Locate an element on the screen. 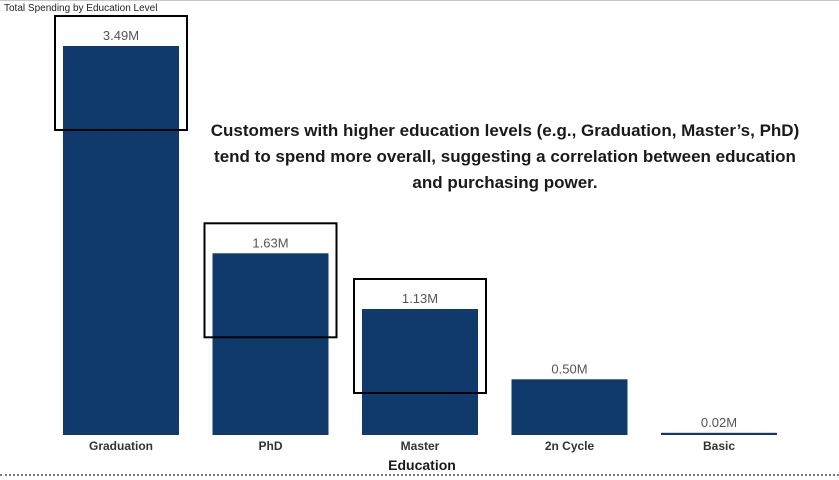  data-label-2n-cycle: 0.50M is located at coordinates (569, 368).